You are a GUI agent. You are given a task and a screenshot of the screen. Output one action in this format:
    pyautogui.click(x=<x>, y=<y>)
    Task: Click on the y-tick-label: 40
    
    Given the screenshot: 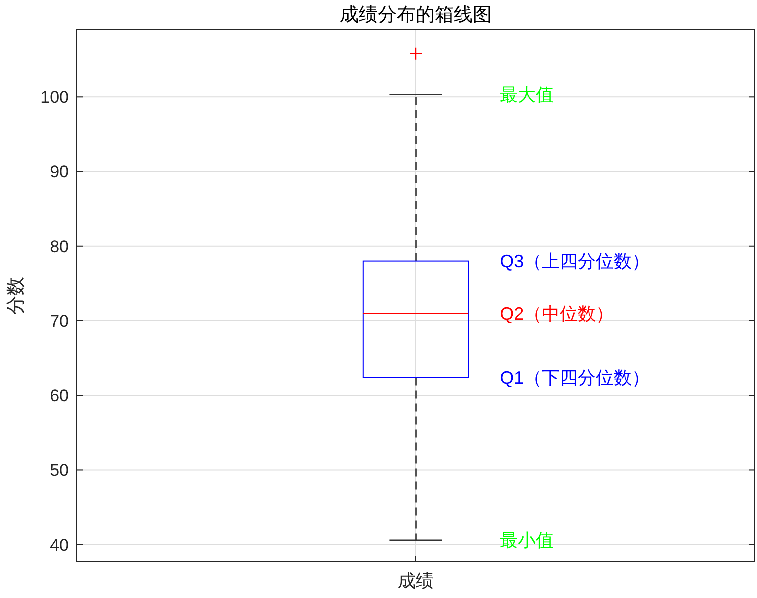 What is the action you would take?
    pyautogui.click(x=59, y=545)
    